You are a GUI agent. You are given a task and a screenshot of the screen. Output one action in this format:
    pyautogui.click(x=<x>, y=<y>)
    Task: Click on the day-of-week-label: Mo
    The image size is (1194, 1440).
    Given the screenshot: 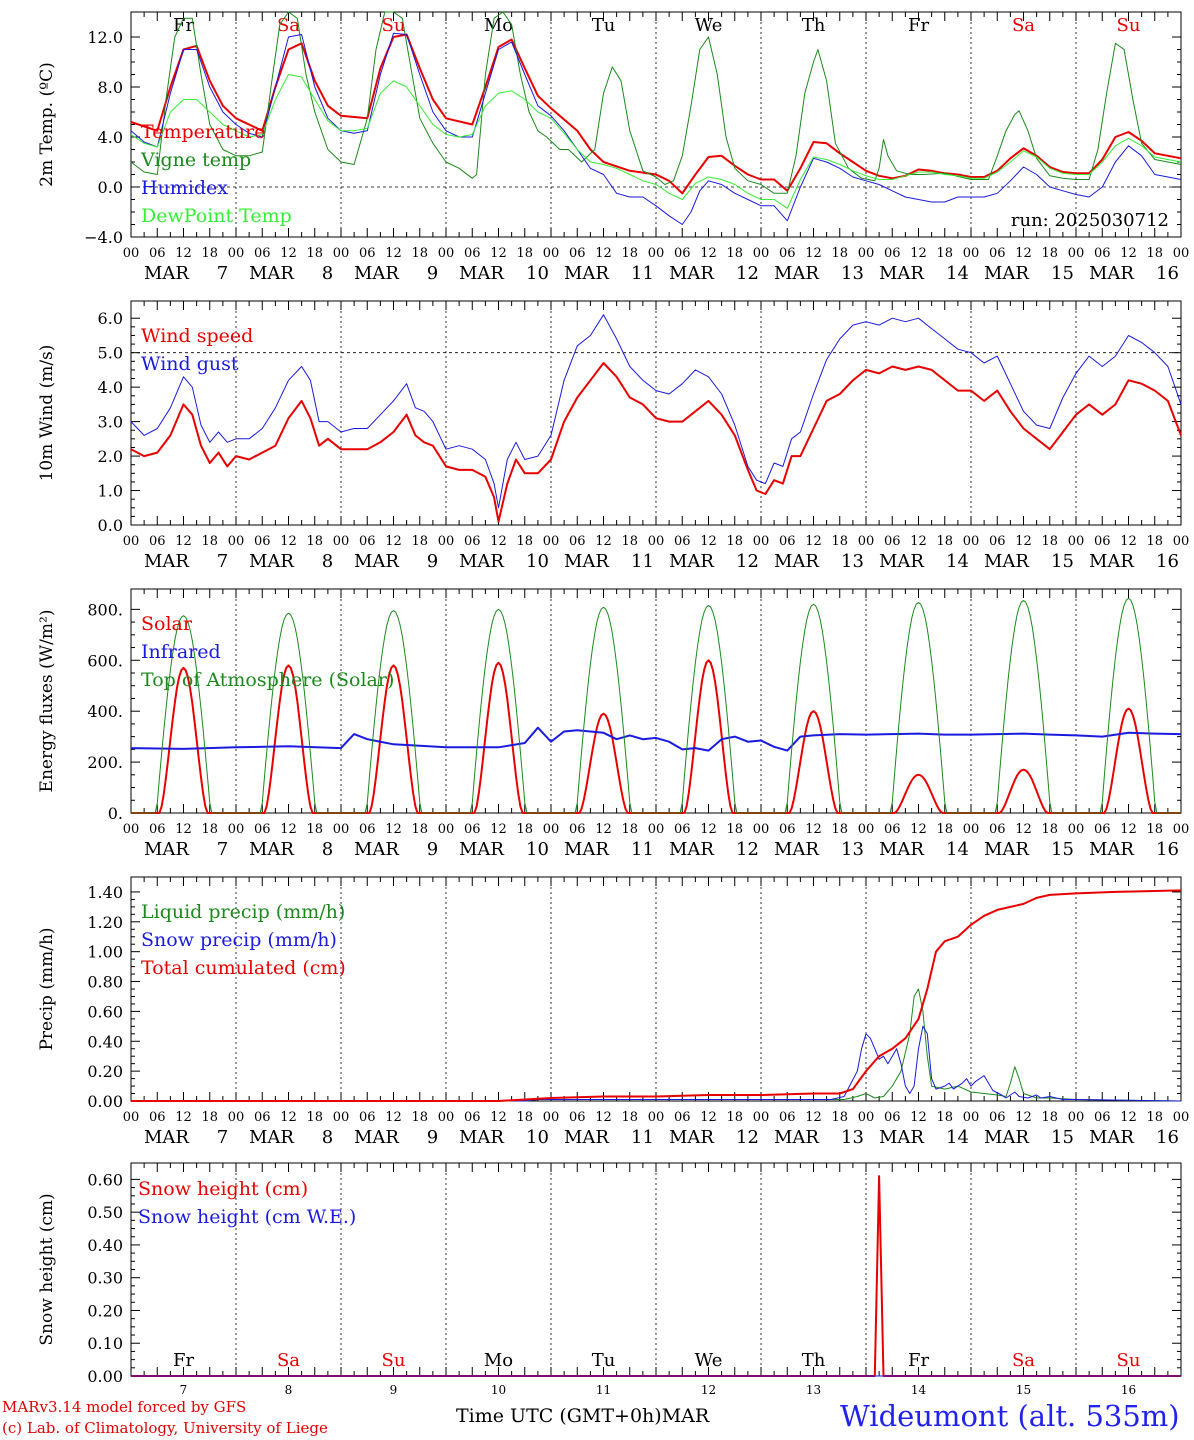 What is the action you would take?
    pyautogui.click(x=498, y=1360)
    